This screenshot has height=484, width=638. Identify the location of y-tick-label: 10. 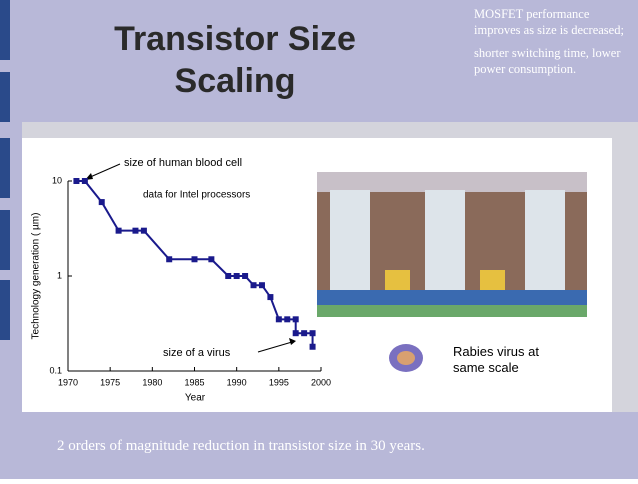
(57, 180).